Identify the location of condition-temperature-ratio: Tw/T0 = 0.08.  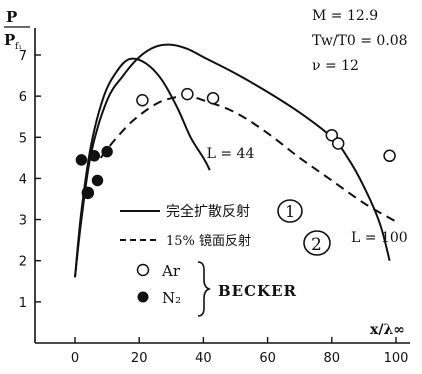
(360, 41).